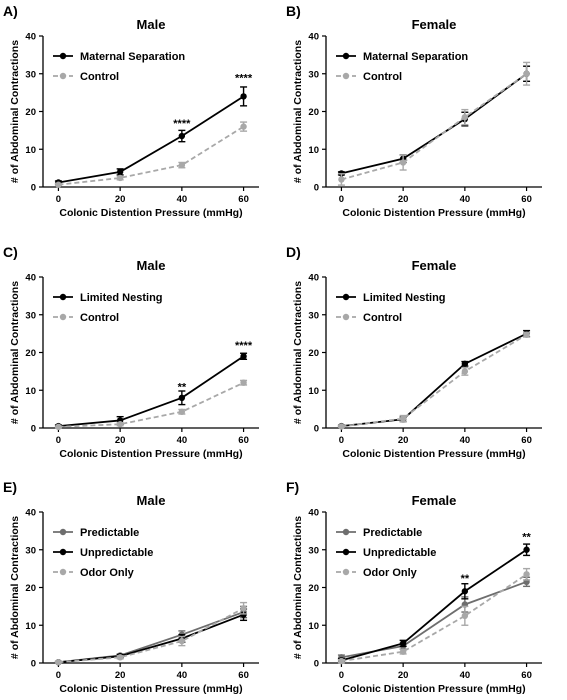  Describe the element at coordinates (465, 579) in the screenshot. I see `significance-marker: **` at that location.